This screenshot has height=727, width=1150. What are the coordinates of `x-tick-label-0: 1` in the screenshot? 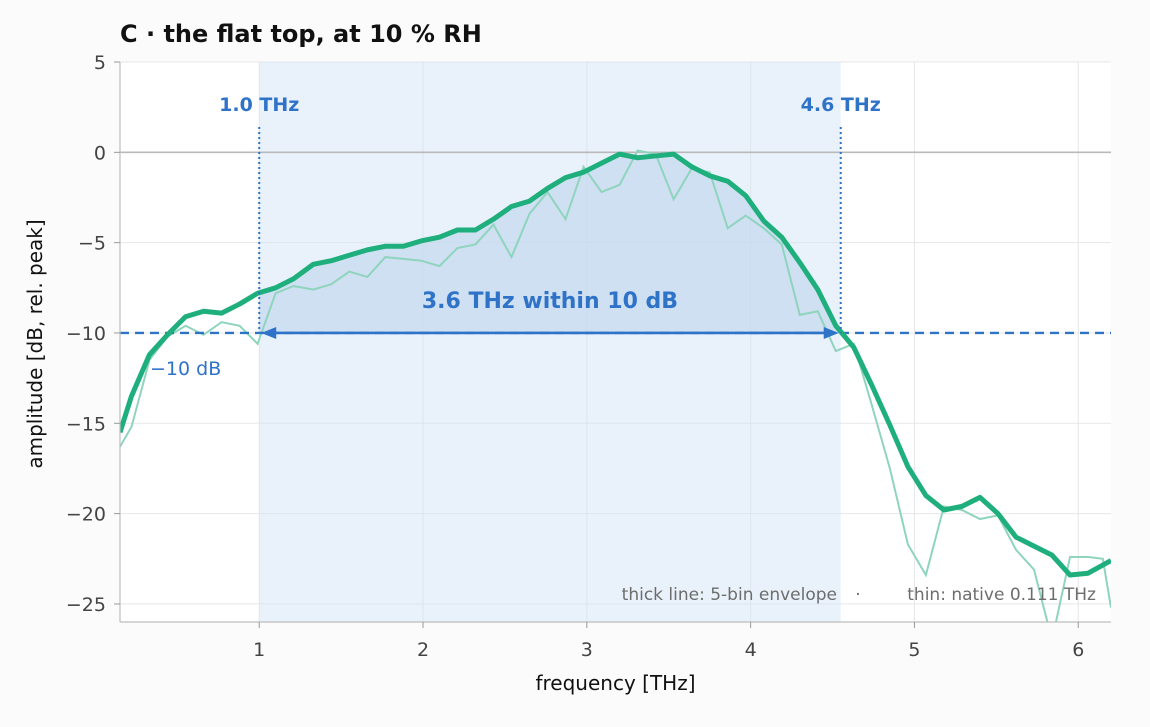 It's located at (259, 650).